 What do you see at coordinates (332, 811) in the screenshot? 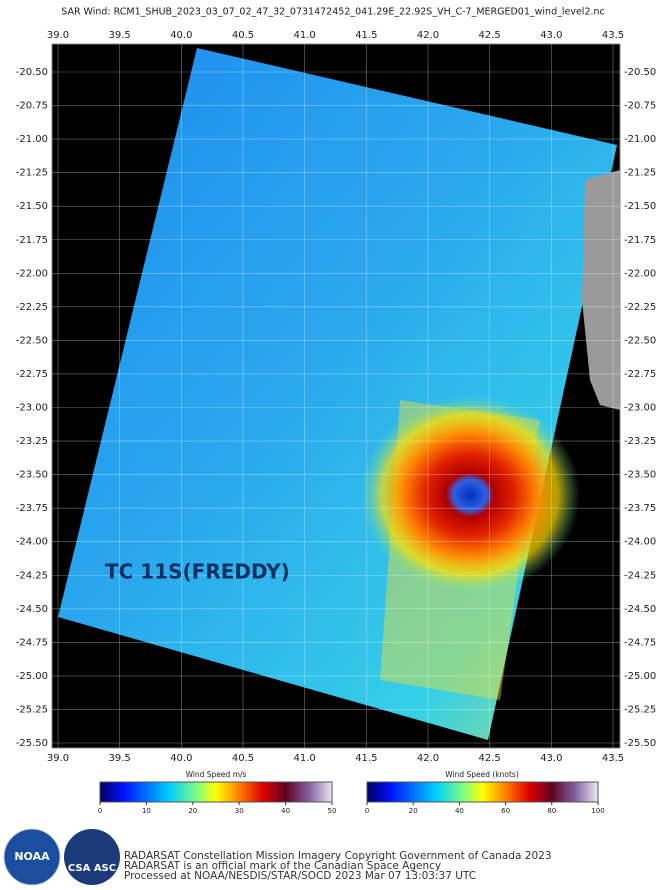
I see `colorbar-tick-label: 50` at bounding box center [332, 811].